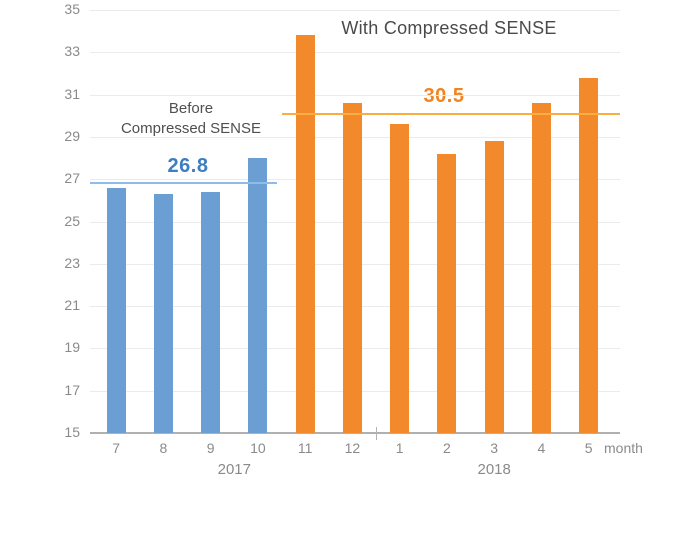 This screenshot has width=700, height=537. Describe the element at coordinates (72, 389) in the screenshot. I see `y-tick-label: 17` at that location.